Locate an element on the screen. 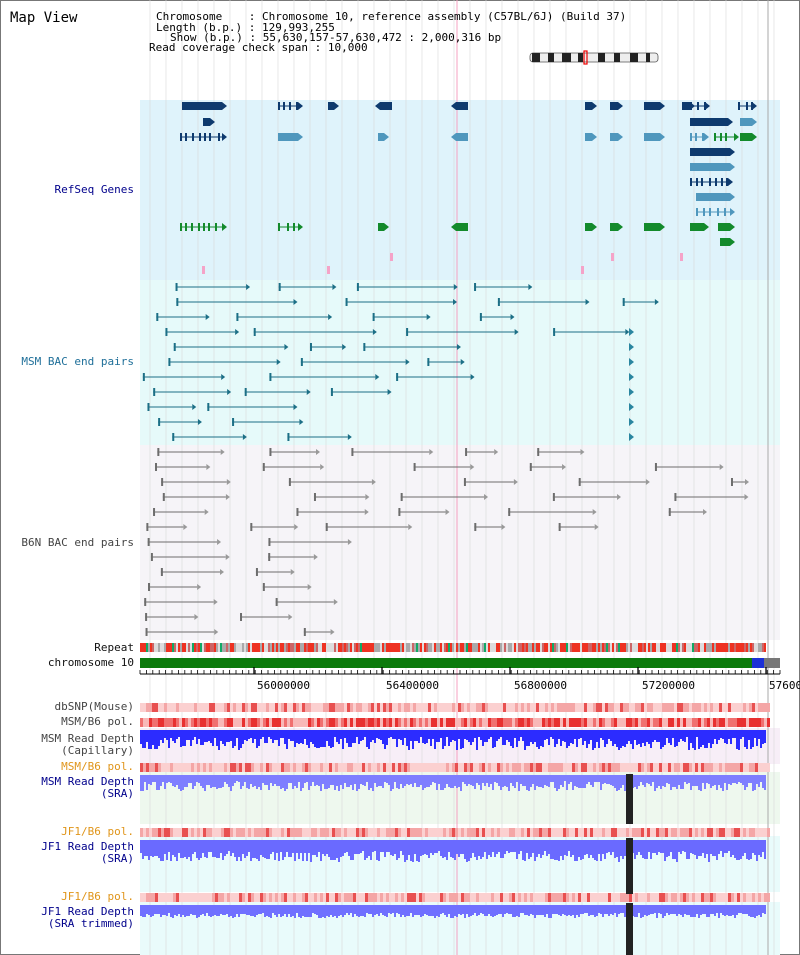 Image resolution: width=800 pixels, height=955 pixels. track-label-dbsnp: dbSNP(Mouse) is located at coordinates (94, 706).